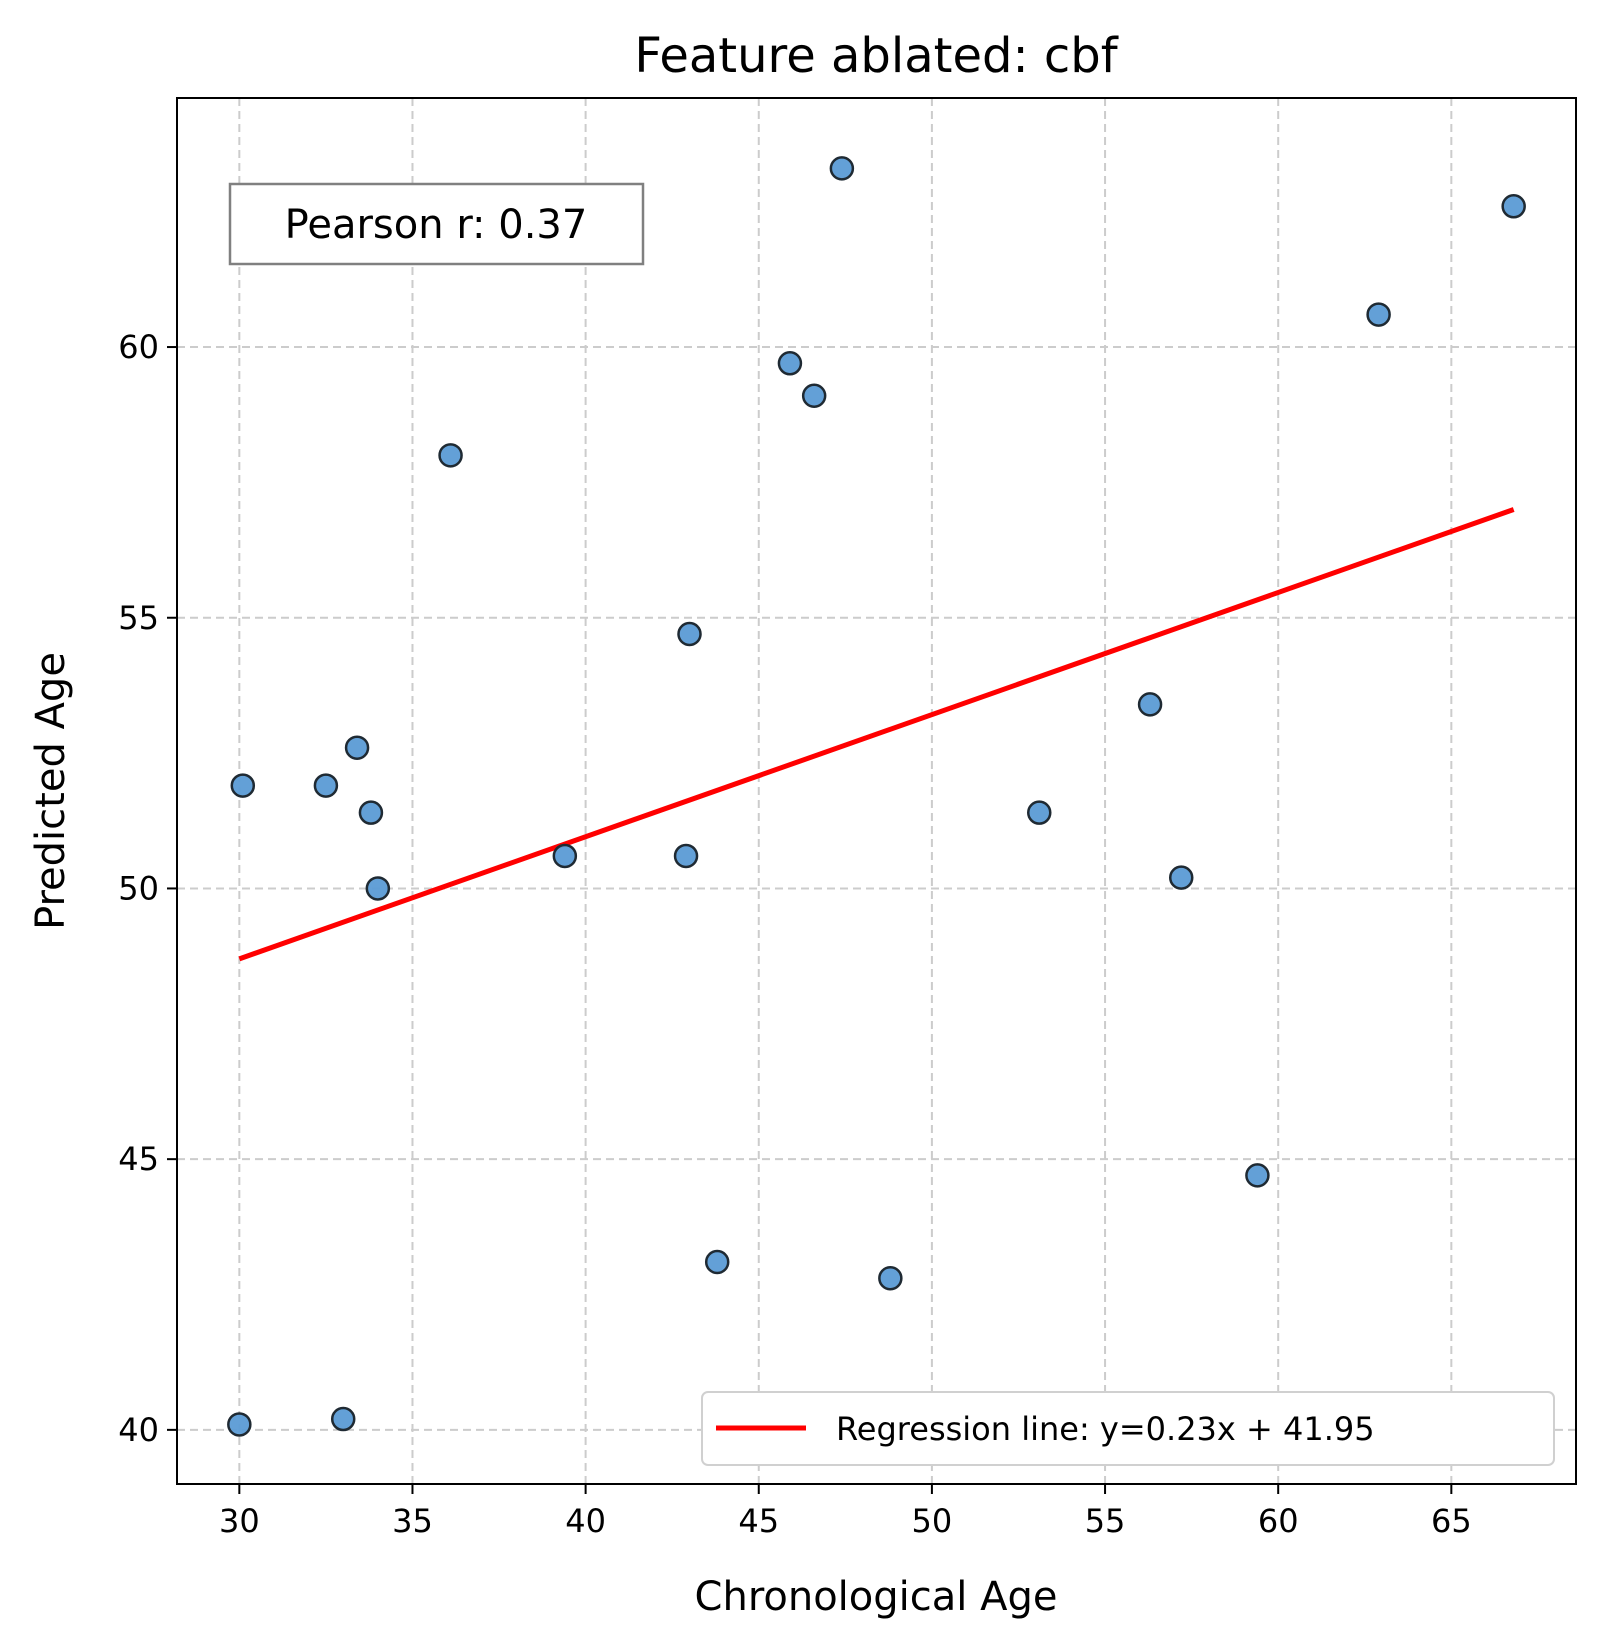 This screenshot has width=1601, height=1649. What do you see at coordinates (932, 1521) in the screenshot?
I see `x-tick-label: 50` at bounding box center [932, 1521].